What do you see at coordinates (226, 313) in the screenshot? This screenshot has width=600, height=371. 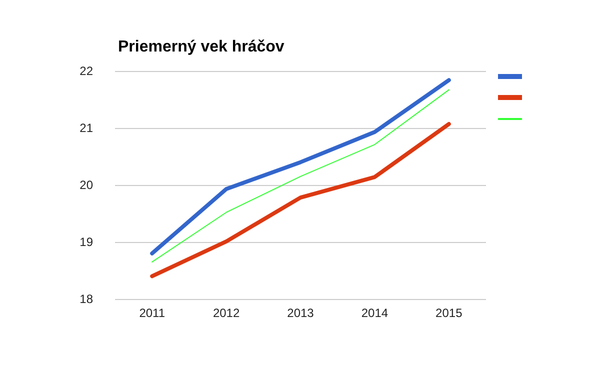 I see `x-tick-label: 2012` at bounding box center [226, 313].